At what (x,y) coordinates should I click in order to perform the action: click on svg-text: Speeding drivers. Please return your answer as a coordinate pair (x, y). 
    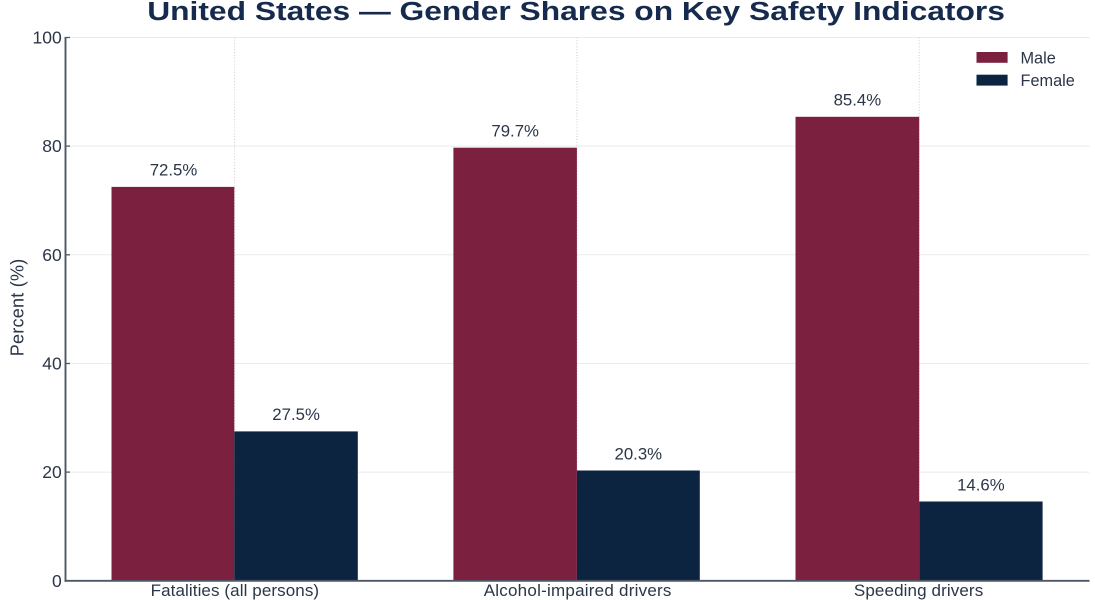
    Looking at the image, I should click on (918, 590).